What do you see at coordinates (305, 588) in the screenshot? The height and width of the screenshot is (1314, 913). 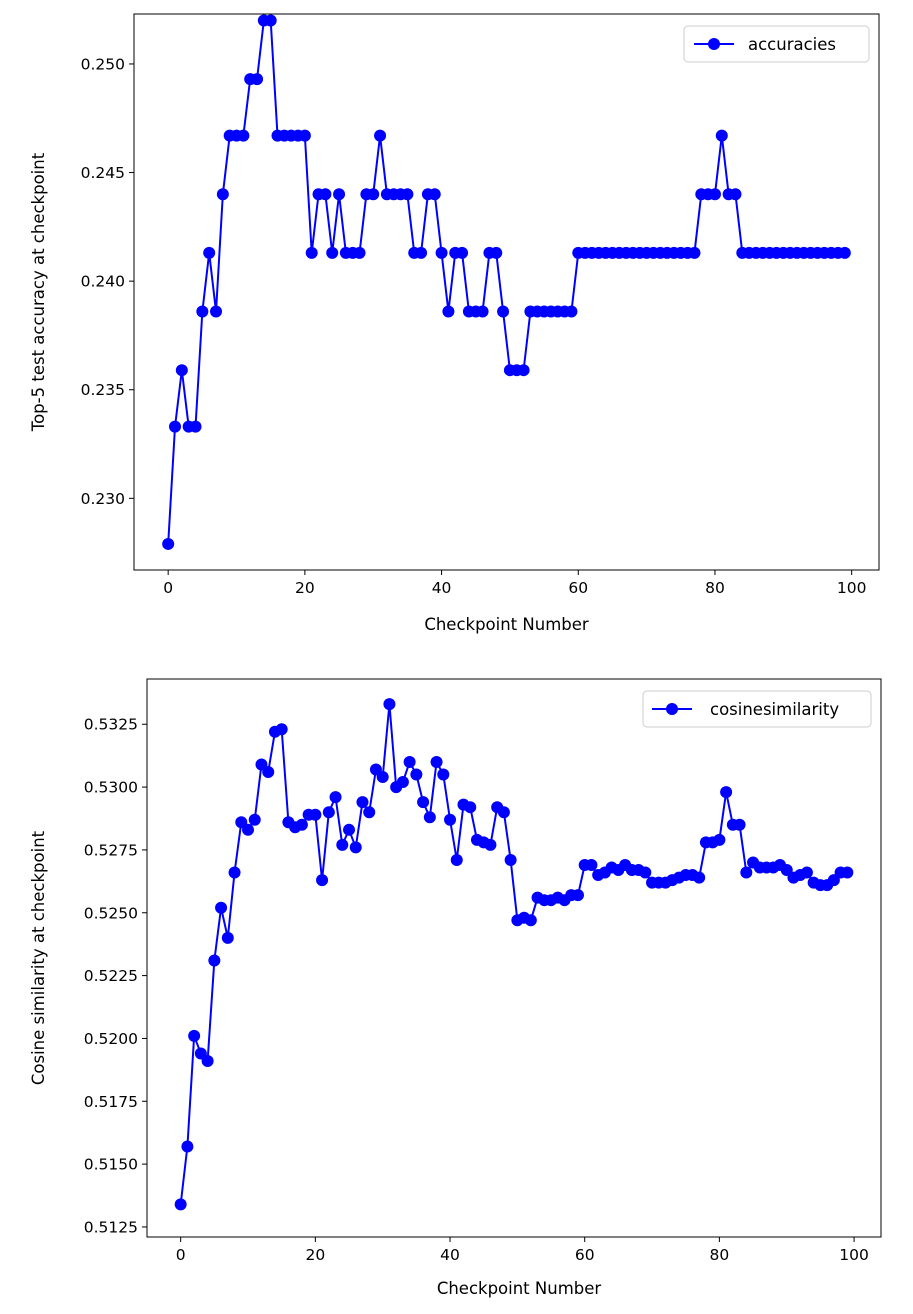 I see `accuracy-x-tick-label: 20` at bounding box center [305, 588].